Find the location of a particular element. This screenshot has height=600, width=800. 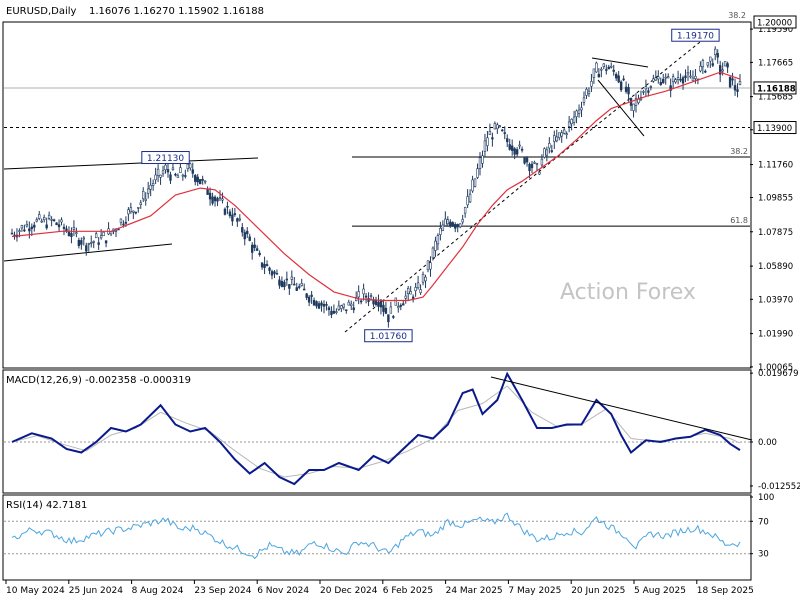

rsi-panel-frame is located at coordinates (377, 537).